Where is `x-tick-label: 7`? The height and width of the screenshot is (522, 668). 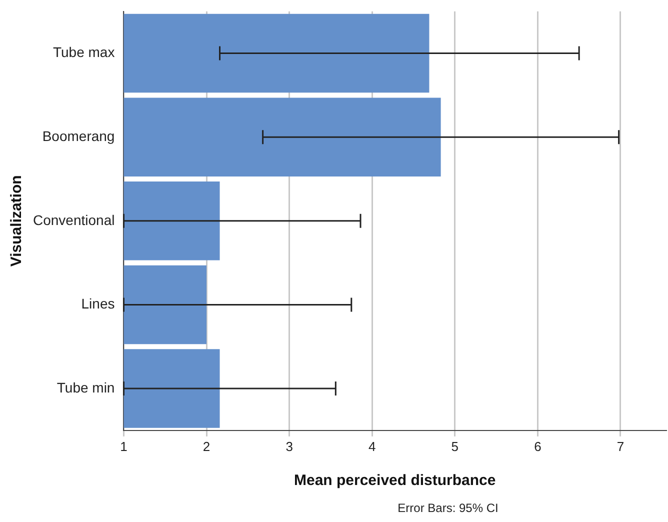 x-tick-label: 7 is located at coordinates (620, 446).